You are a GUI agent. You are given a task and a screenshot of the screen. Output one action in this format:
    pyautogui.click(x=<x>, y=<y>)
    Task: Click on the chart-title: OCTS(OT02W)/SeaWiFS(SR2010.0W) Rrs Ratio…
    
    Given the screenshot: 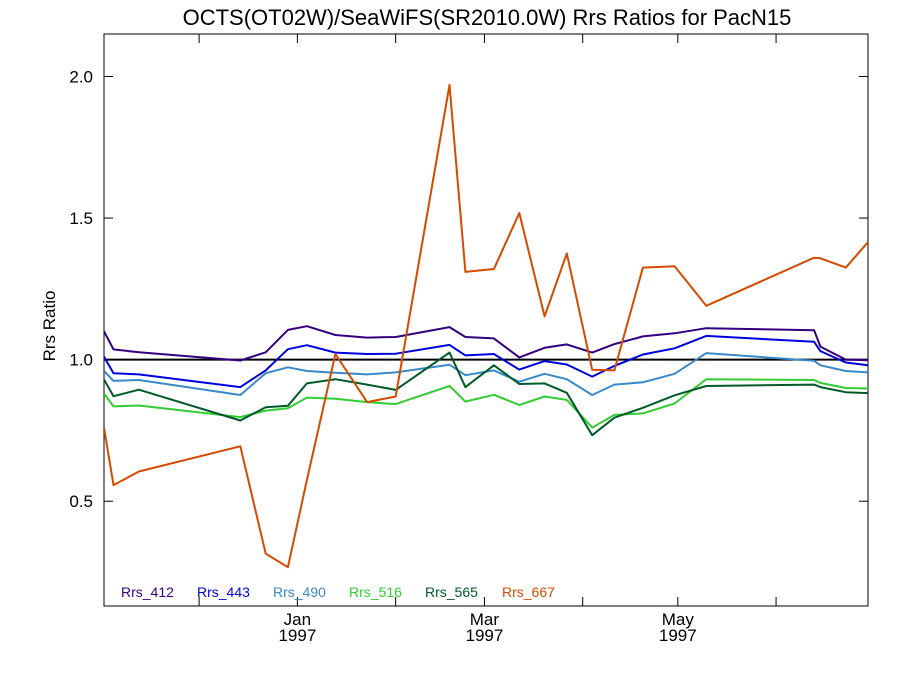 What is the action you would take?
    pyautogui.click(x=487, y=17)
    